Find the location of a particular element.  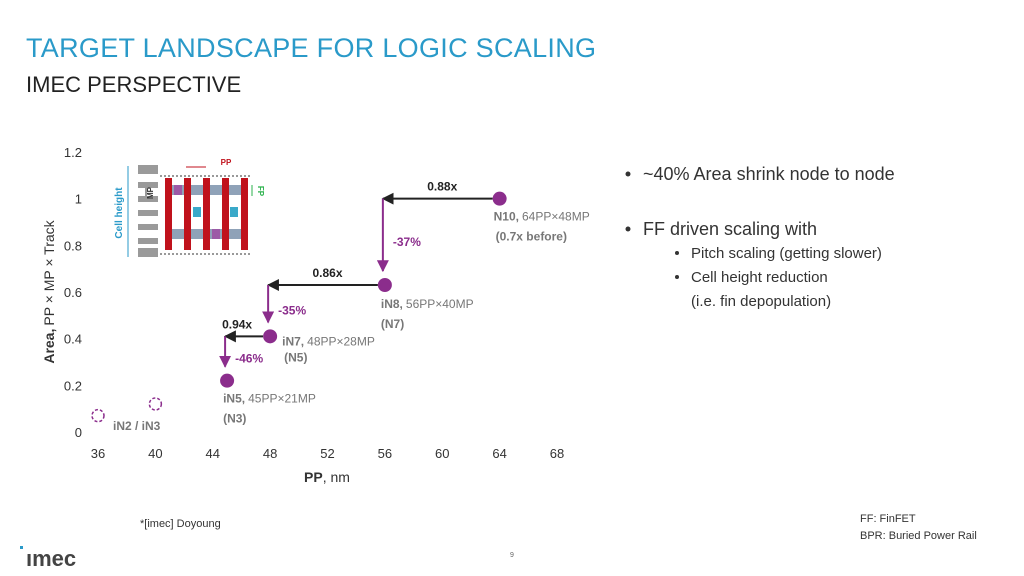

y-axis-title-rest: PP × MP × Track is located at coordinates (49, 272).